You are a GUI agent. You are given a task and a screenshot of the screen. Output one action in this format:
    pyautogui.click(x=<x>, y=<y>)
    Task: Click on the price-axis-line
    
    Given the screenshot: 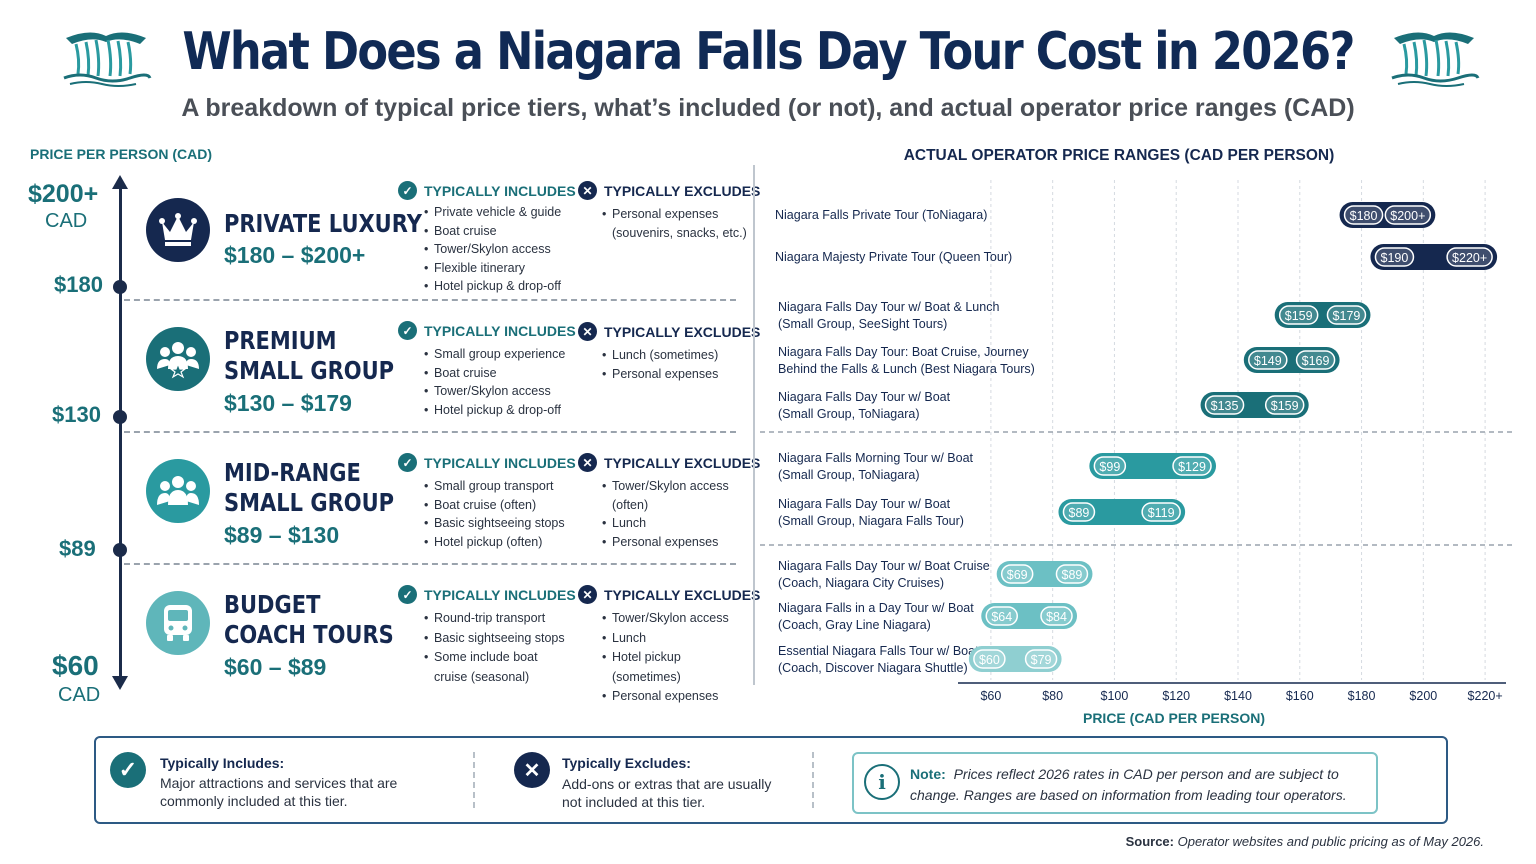 What is the action you would take?
    pyautogui.click(x=120, y=432)
    